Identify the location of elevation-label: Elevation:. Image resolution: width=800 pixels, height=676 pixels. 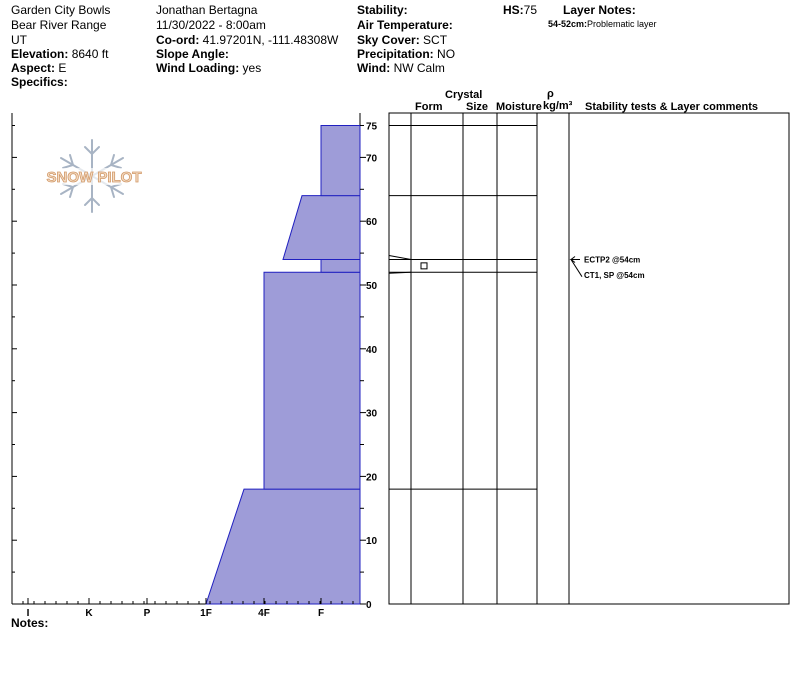
(40, 54).